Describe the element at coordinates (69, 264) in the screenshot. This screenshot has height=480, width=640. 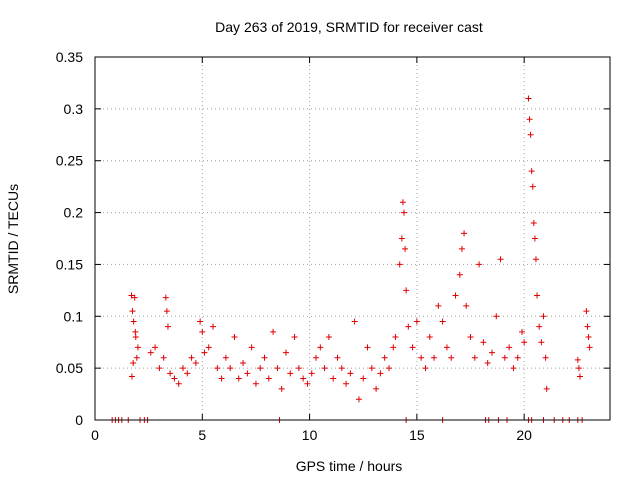
I see `y-tick-label: 0.15` at that location.